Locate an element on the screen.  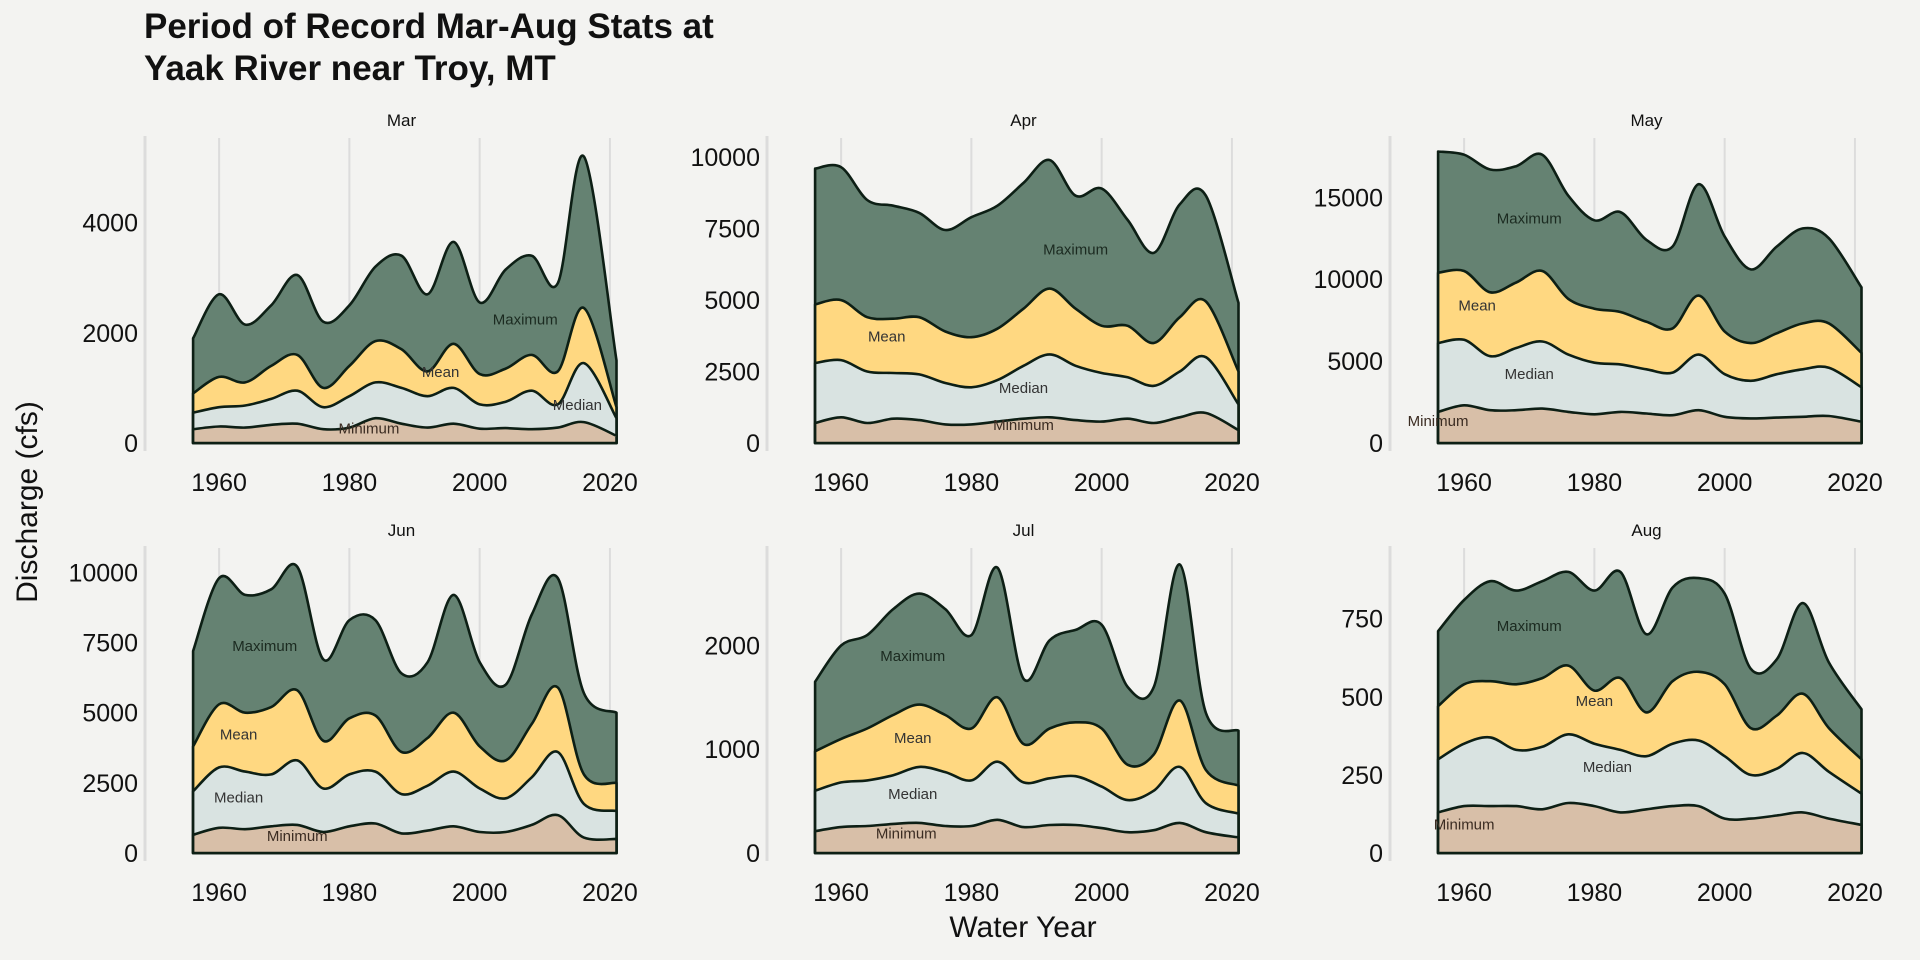
x-axis-title: Water Year is located at coordinates (1022, 927).